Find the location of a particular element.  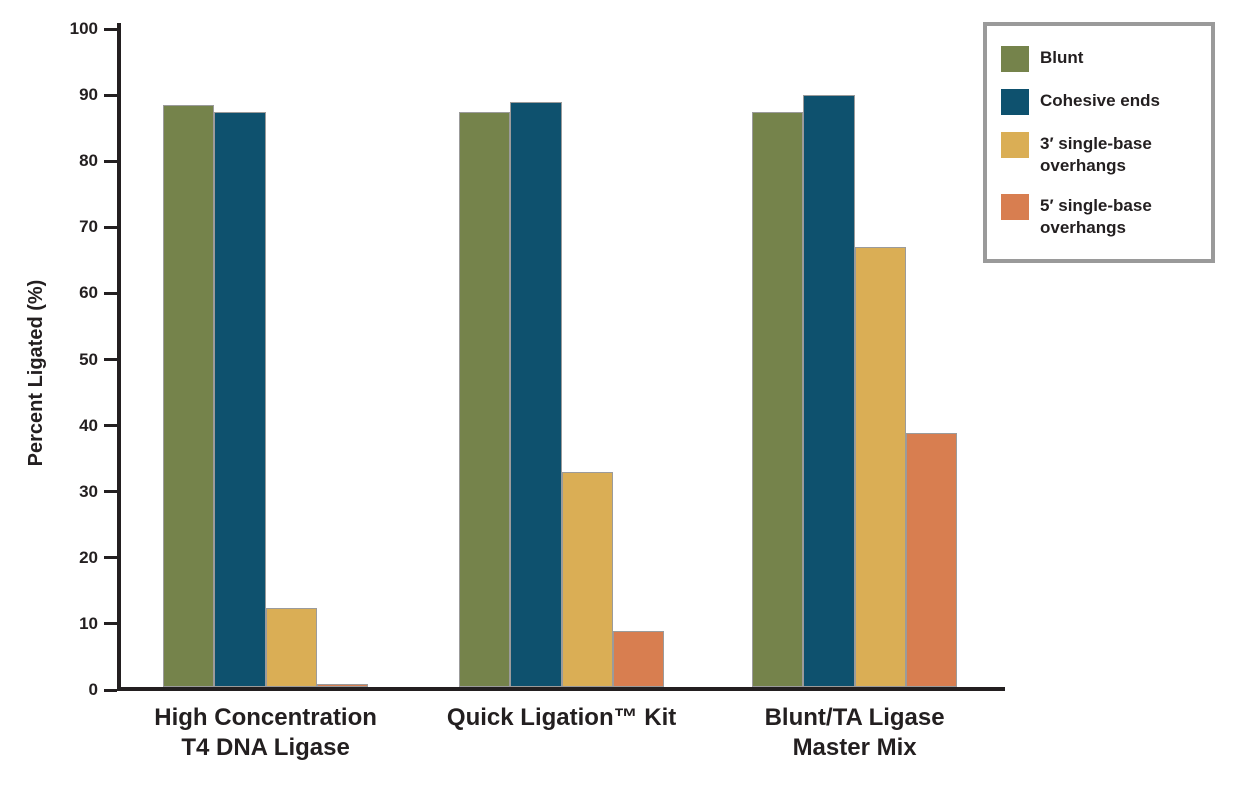

legend-label: Cohesive ends is located at coordinates (1100, 100).